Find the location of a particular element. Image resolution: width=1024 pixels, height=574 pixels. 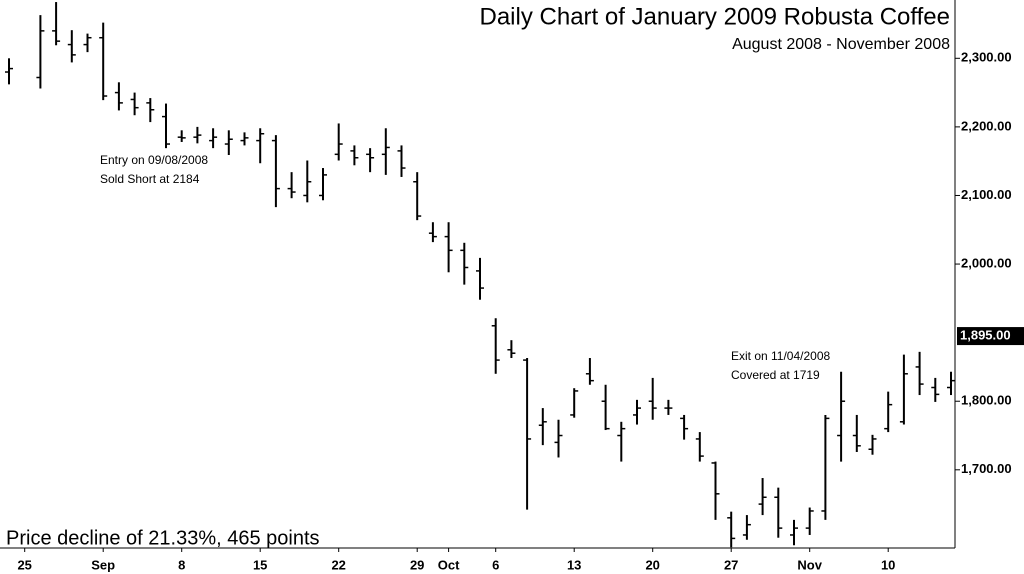

x-tick-label: 22 is located at coordinates (338, 564).